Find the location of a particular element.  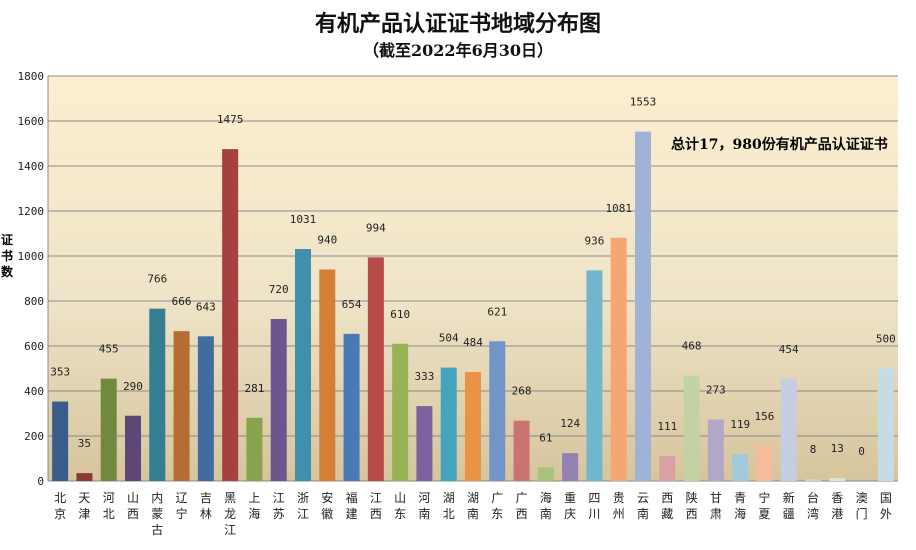

data-label: 1031 is located at coordinates (303, 219).